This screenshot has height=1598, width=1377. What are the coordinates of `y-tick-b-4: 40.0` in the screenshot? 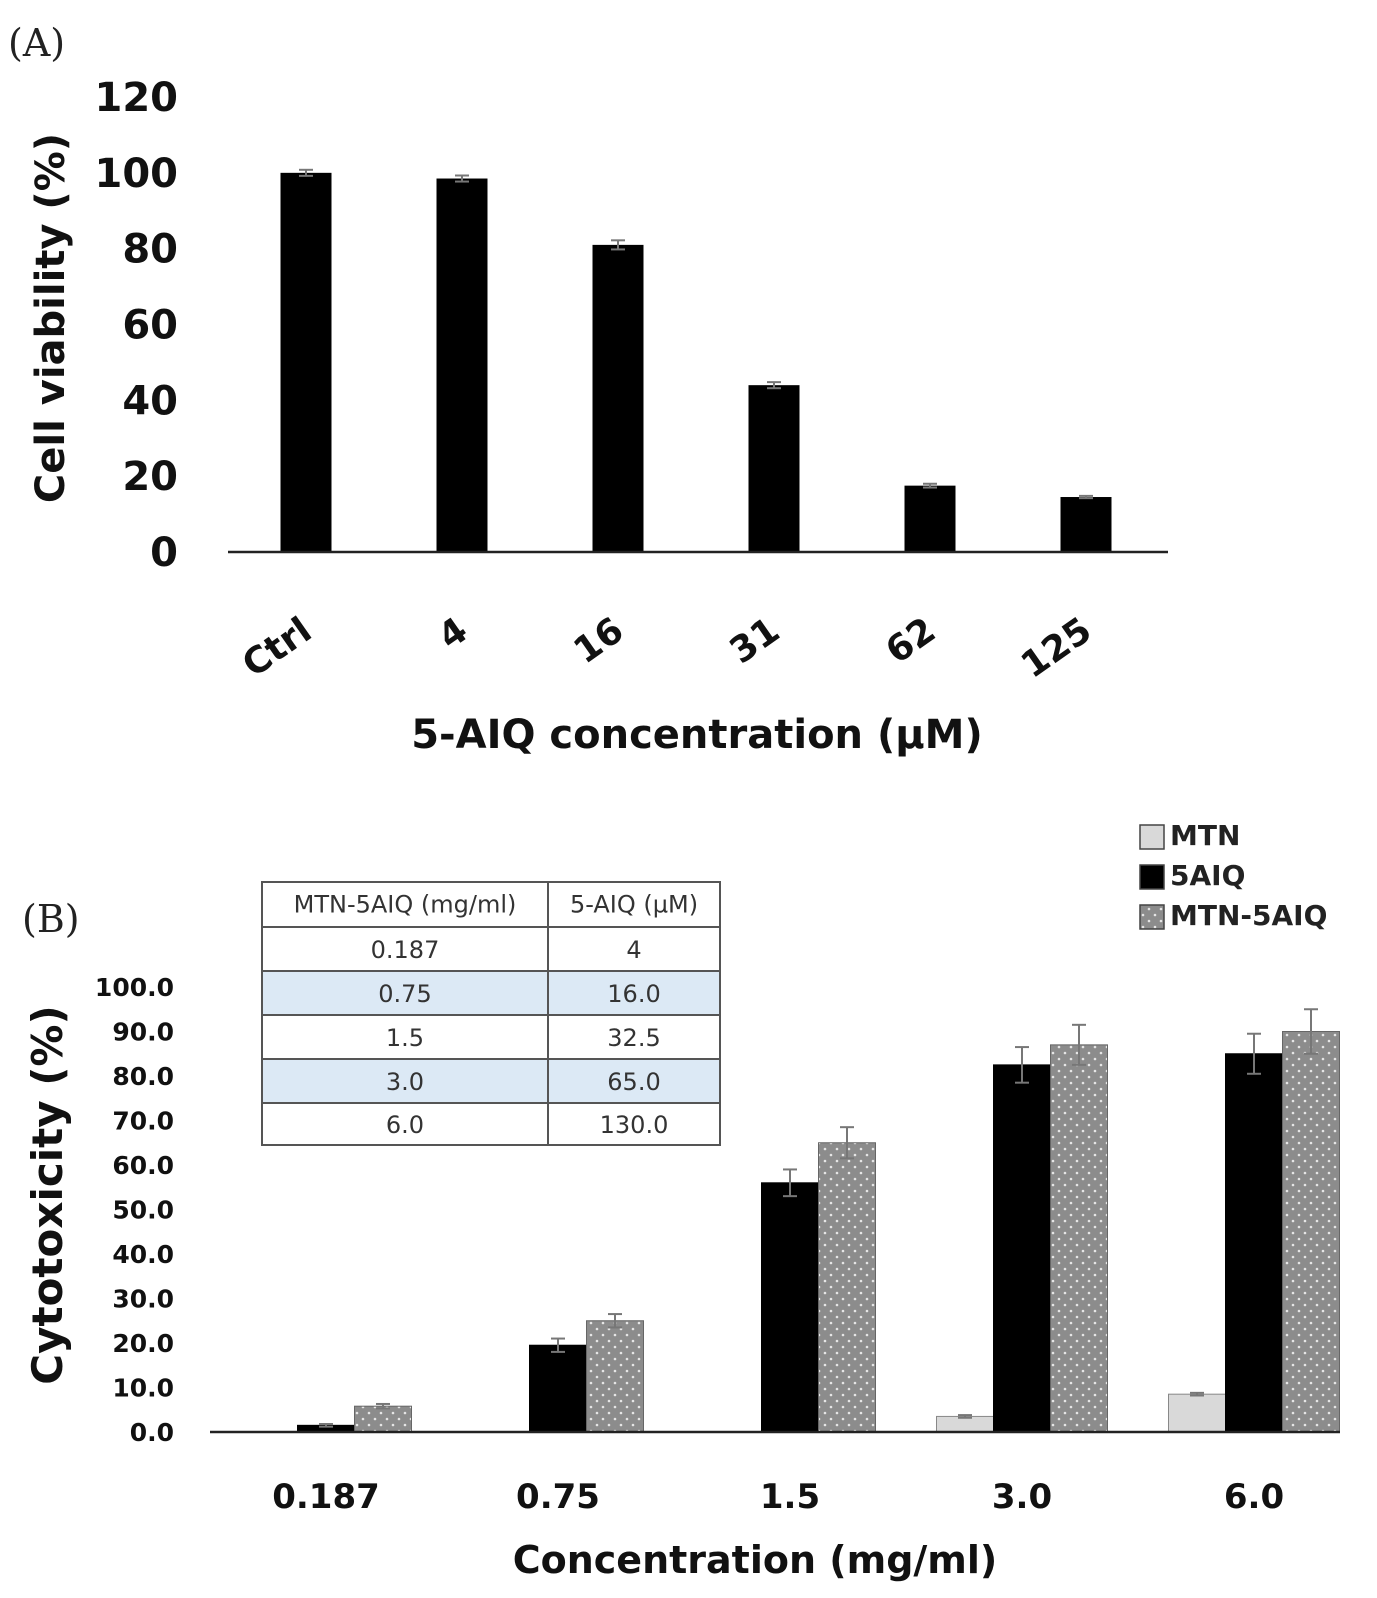 It's located at (143, 1254).